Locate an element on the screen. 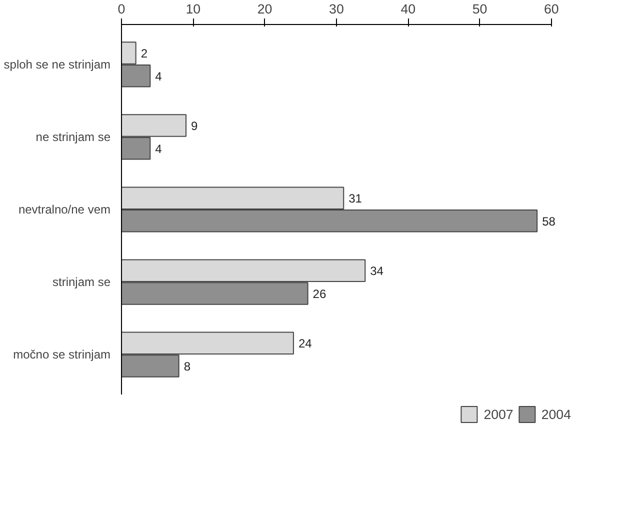  data-label: 26 is located at coordinates (319, 293).